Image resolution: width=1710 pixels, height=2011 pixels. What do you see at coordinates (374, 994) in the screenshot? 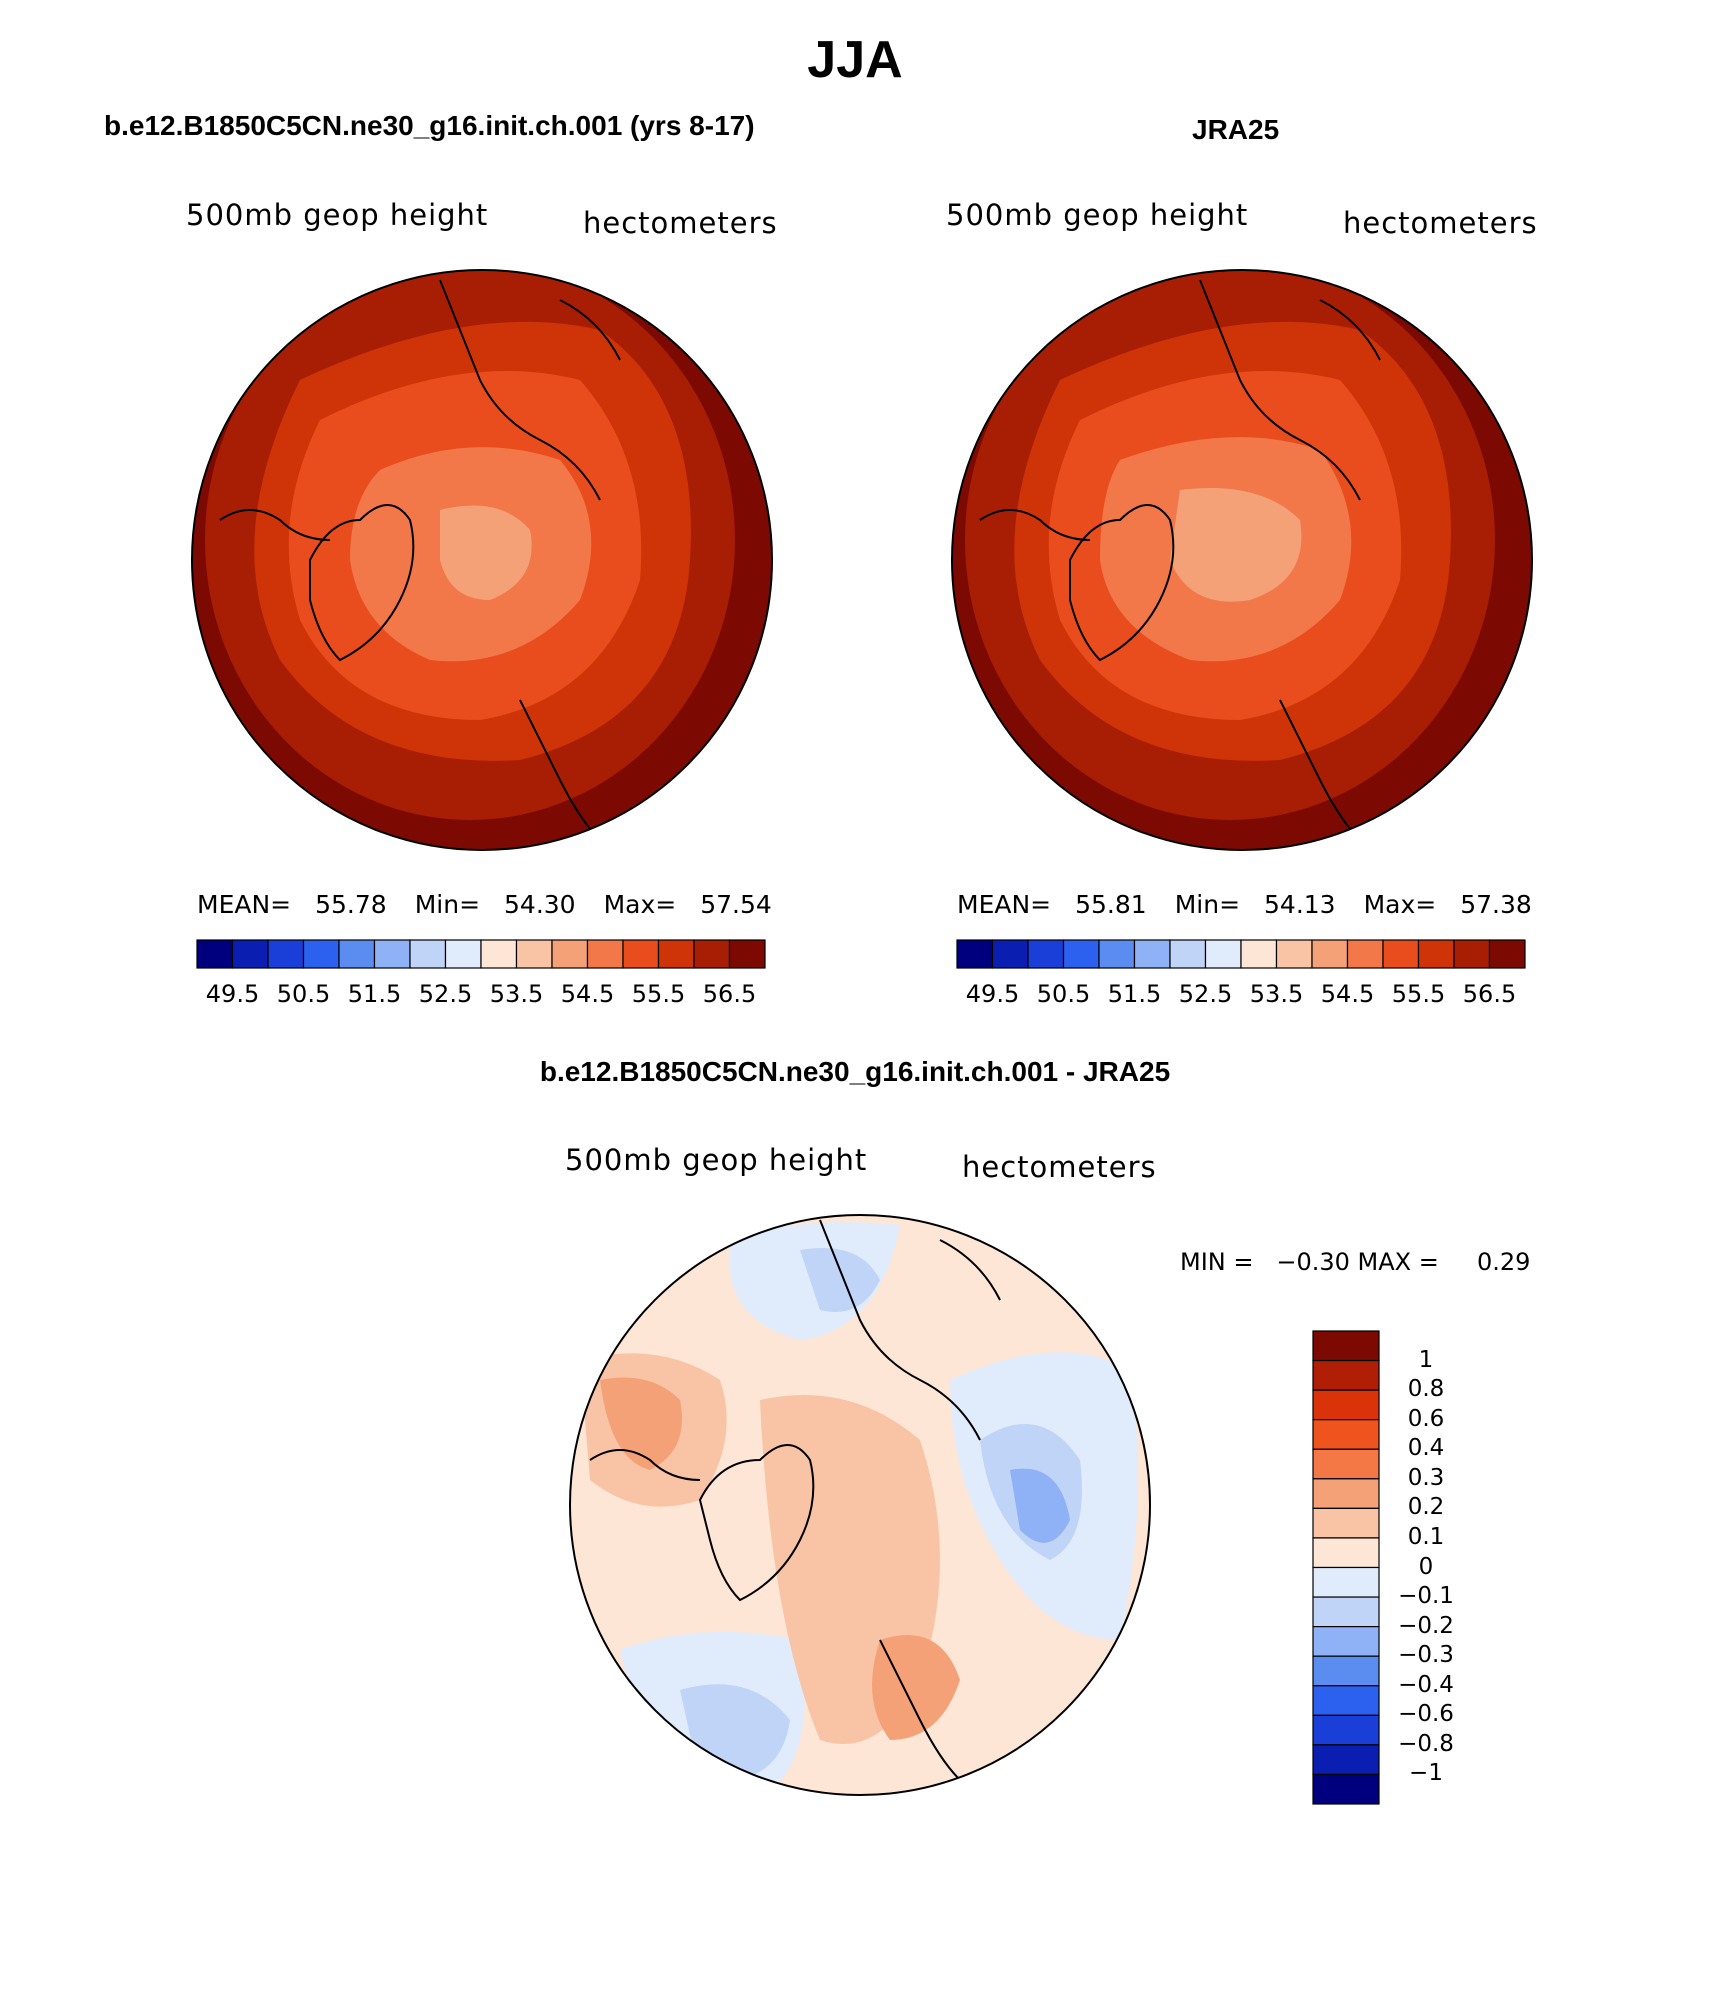
I see `model-colorbar-tick-label: 51.5` at bounding box center [374, 994].